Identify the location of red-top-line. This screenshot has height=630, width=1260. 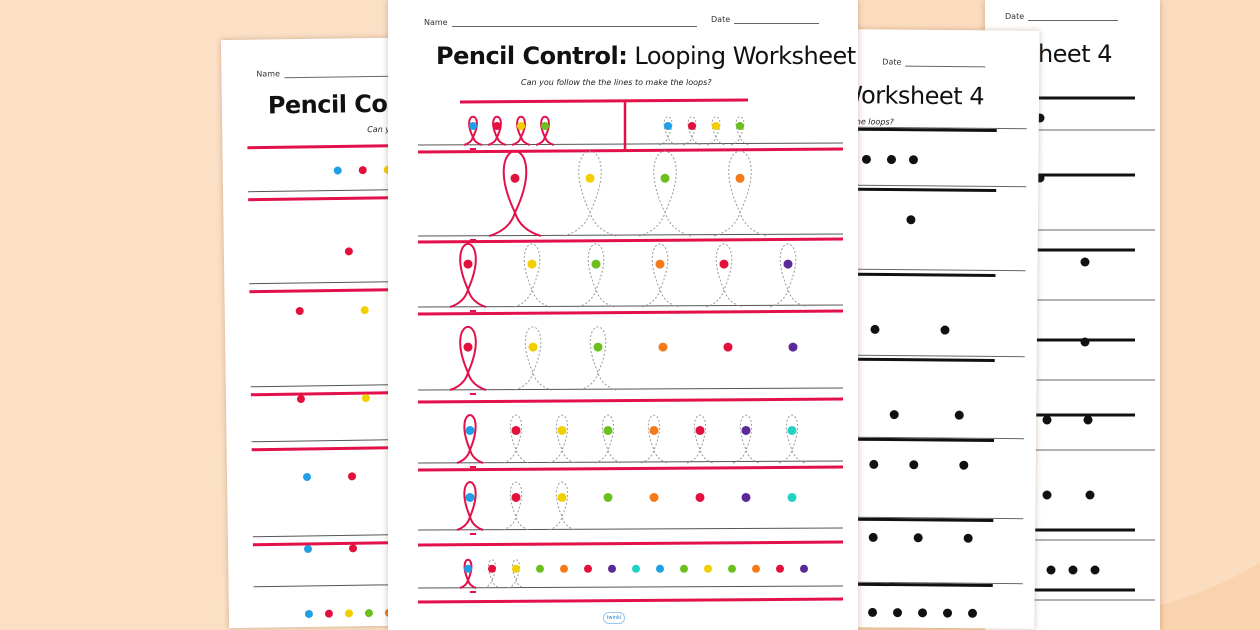
(604, 101).